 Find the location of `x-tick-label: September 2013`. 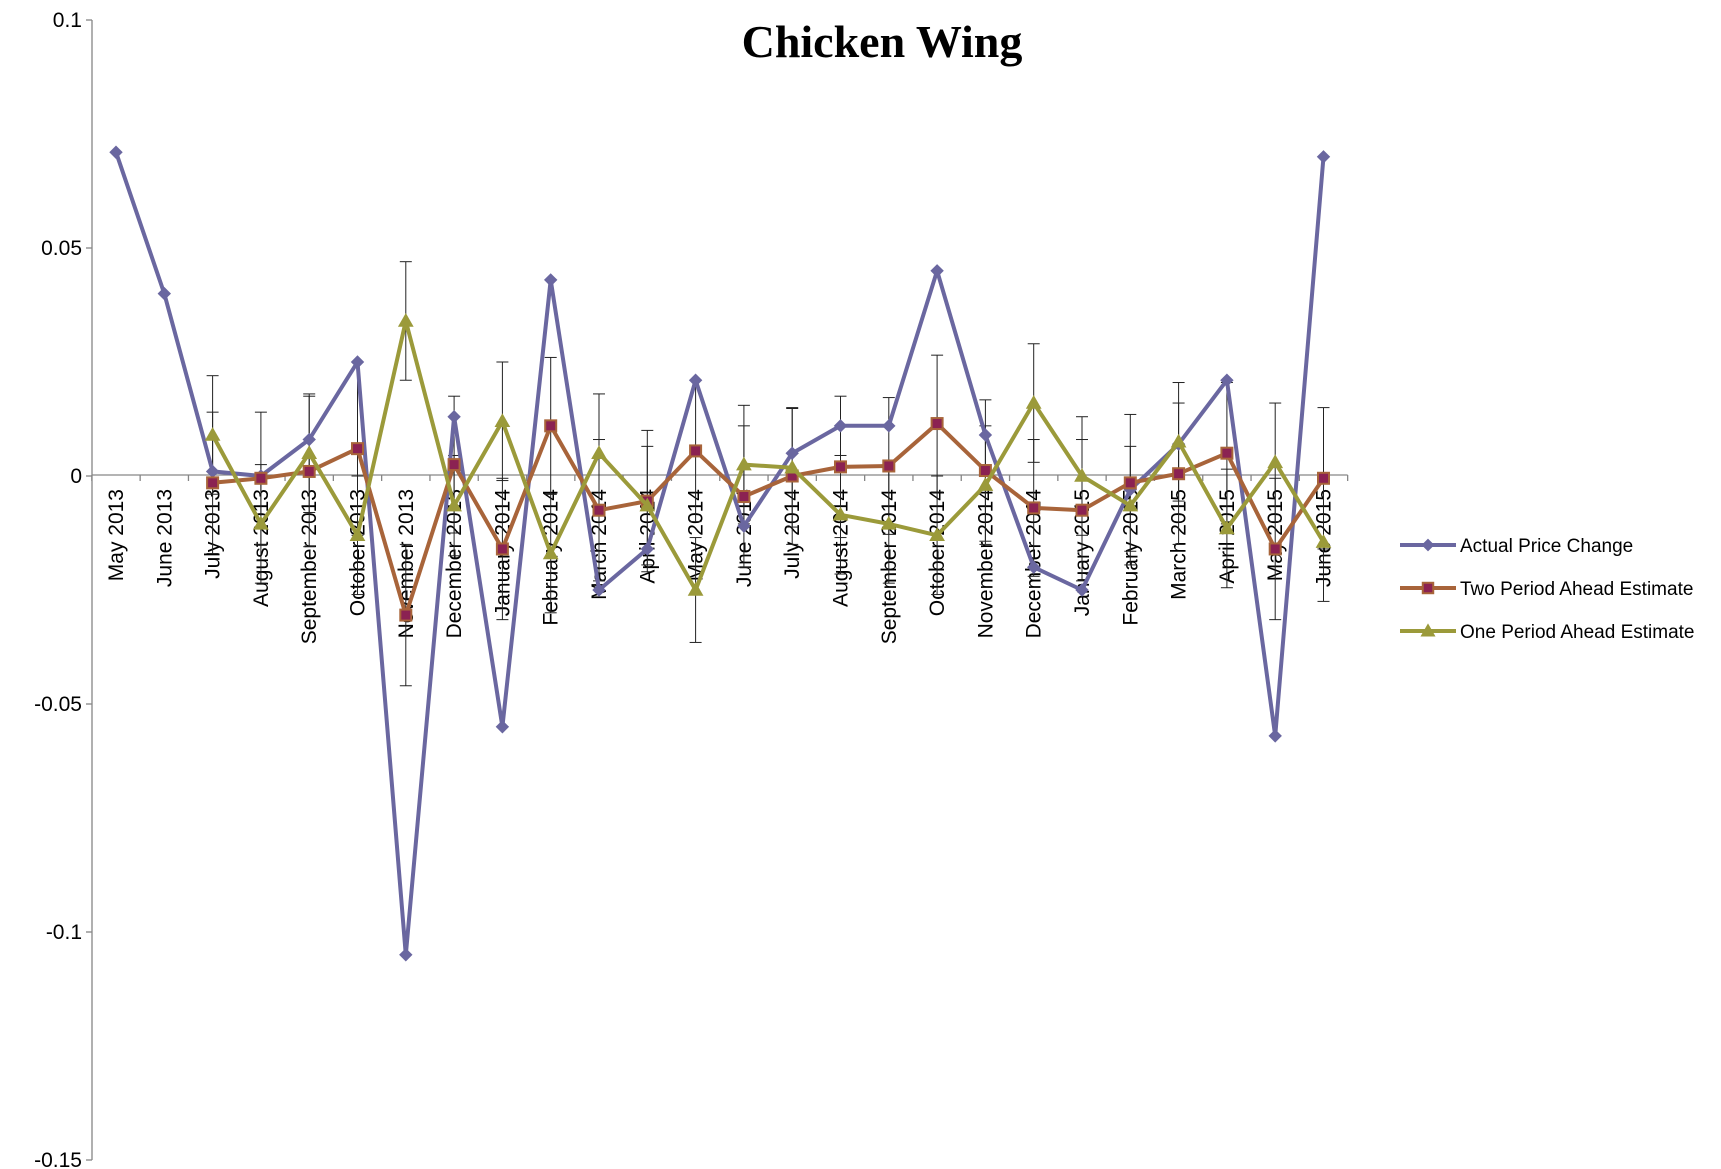

x-tick-label: September 2013 is located at coordinates (309, 566).